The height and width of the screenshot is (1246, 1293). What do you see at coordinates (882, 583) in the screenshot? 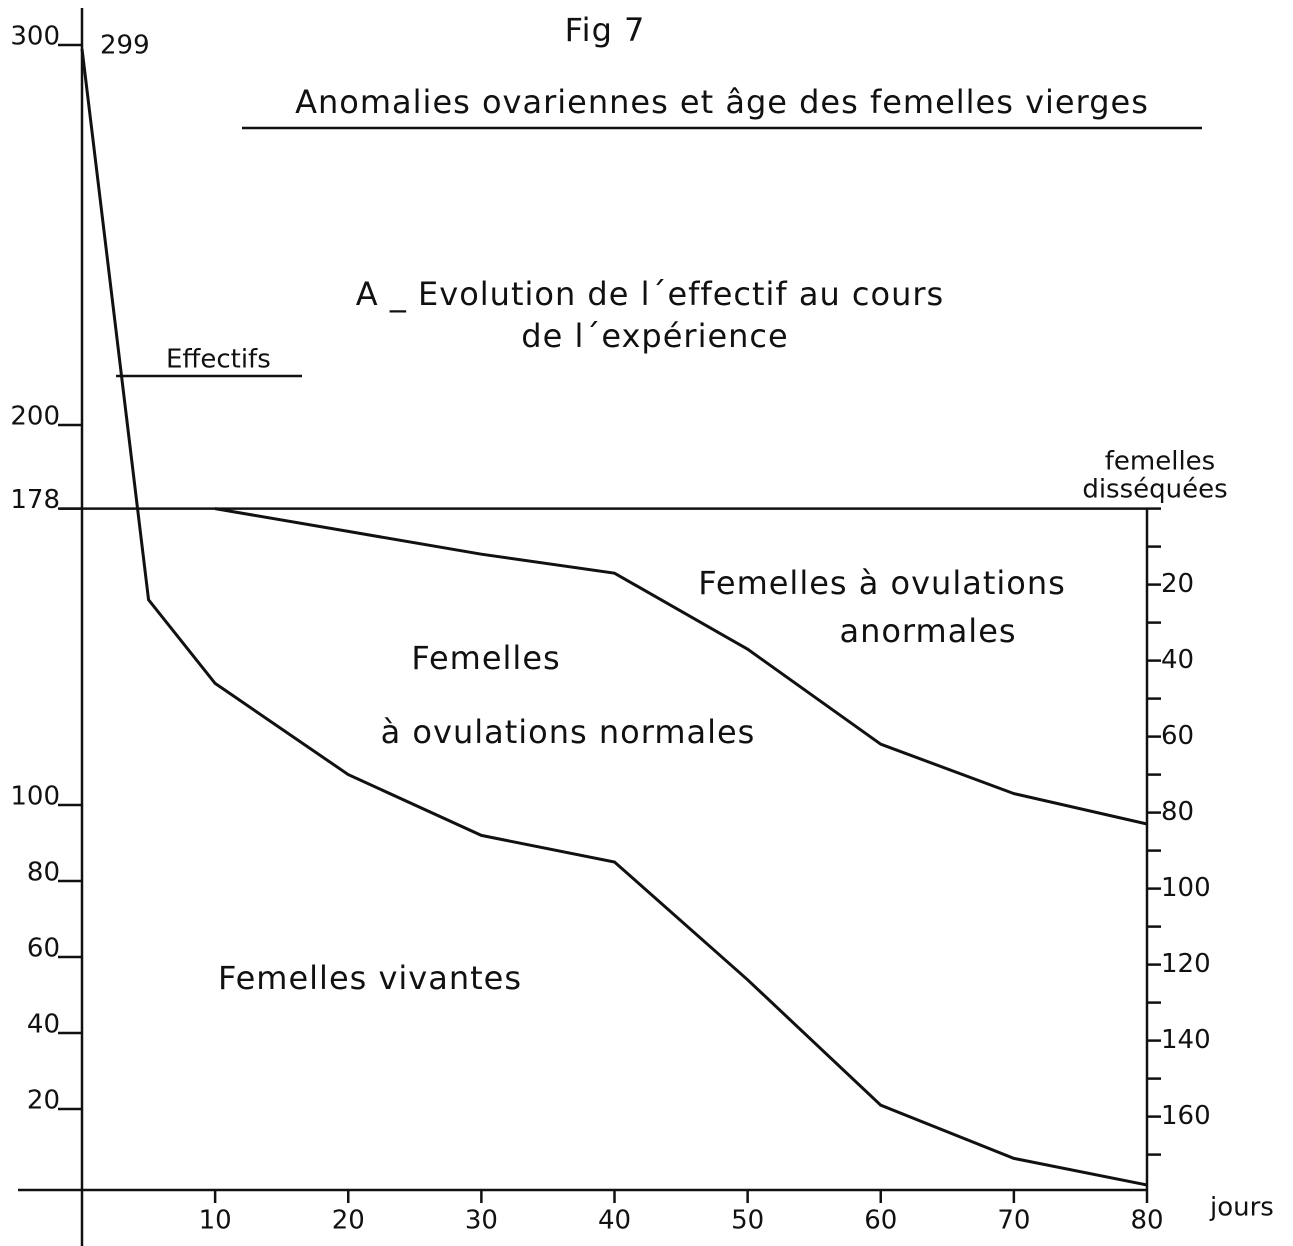
I see `annotation: Femelles à ovulations` at bounding box center [882, 583].